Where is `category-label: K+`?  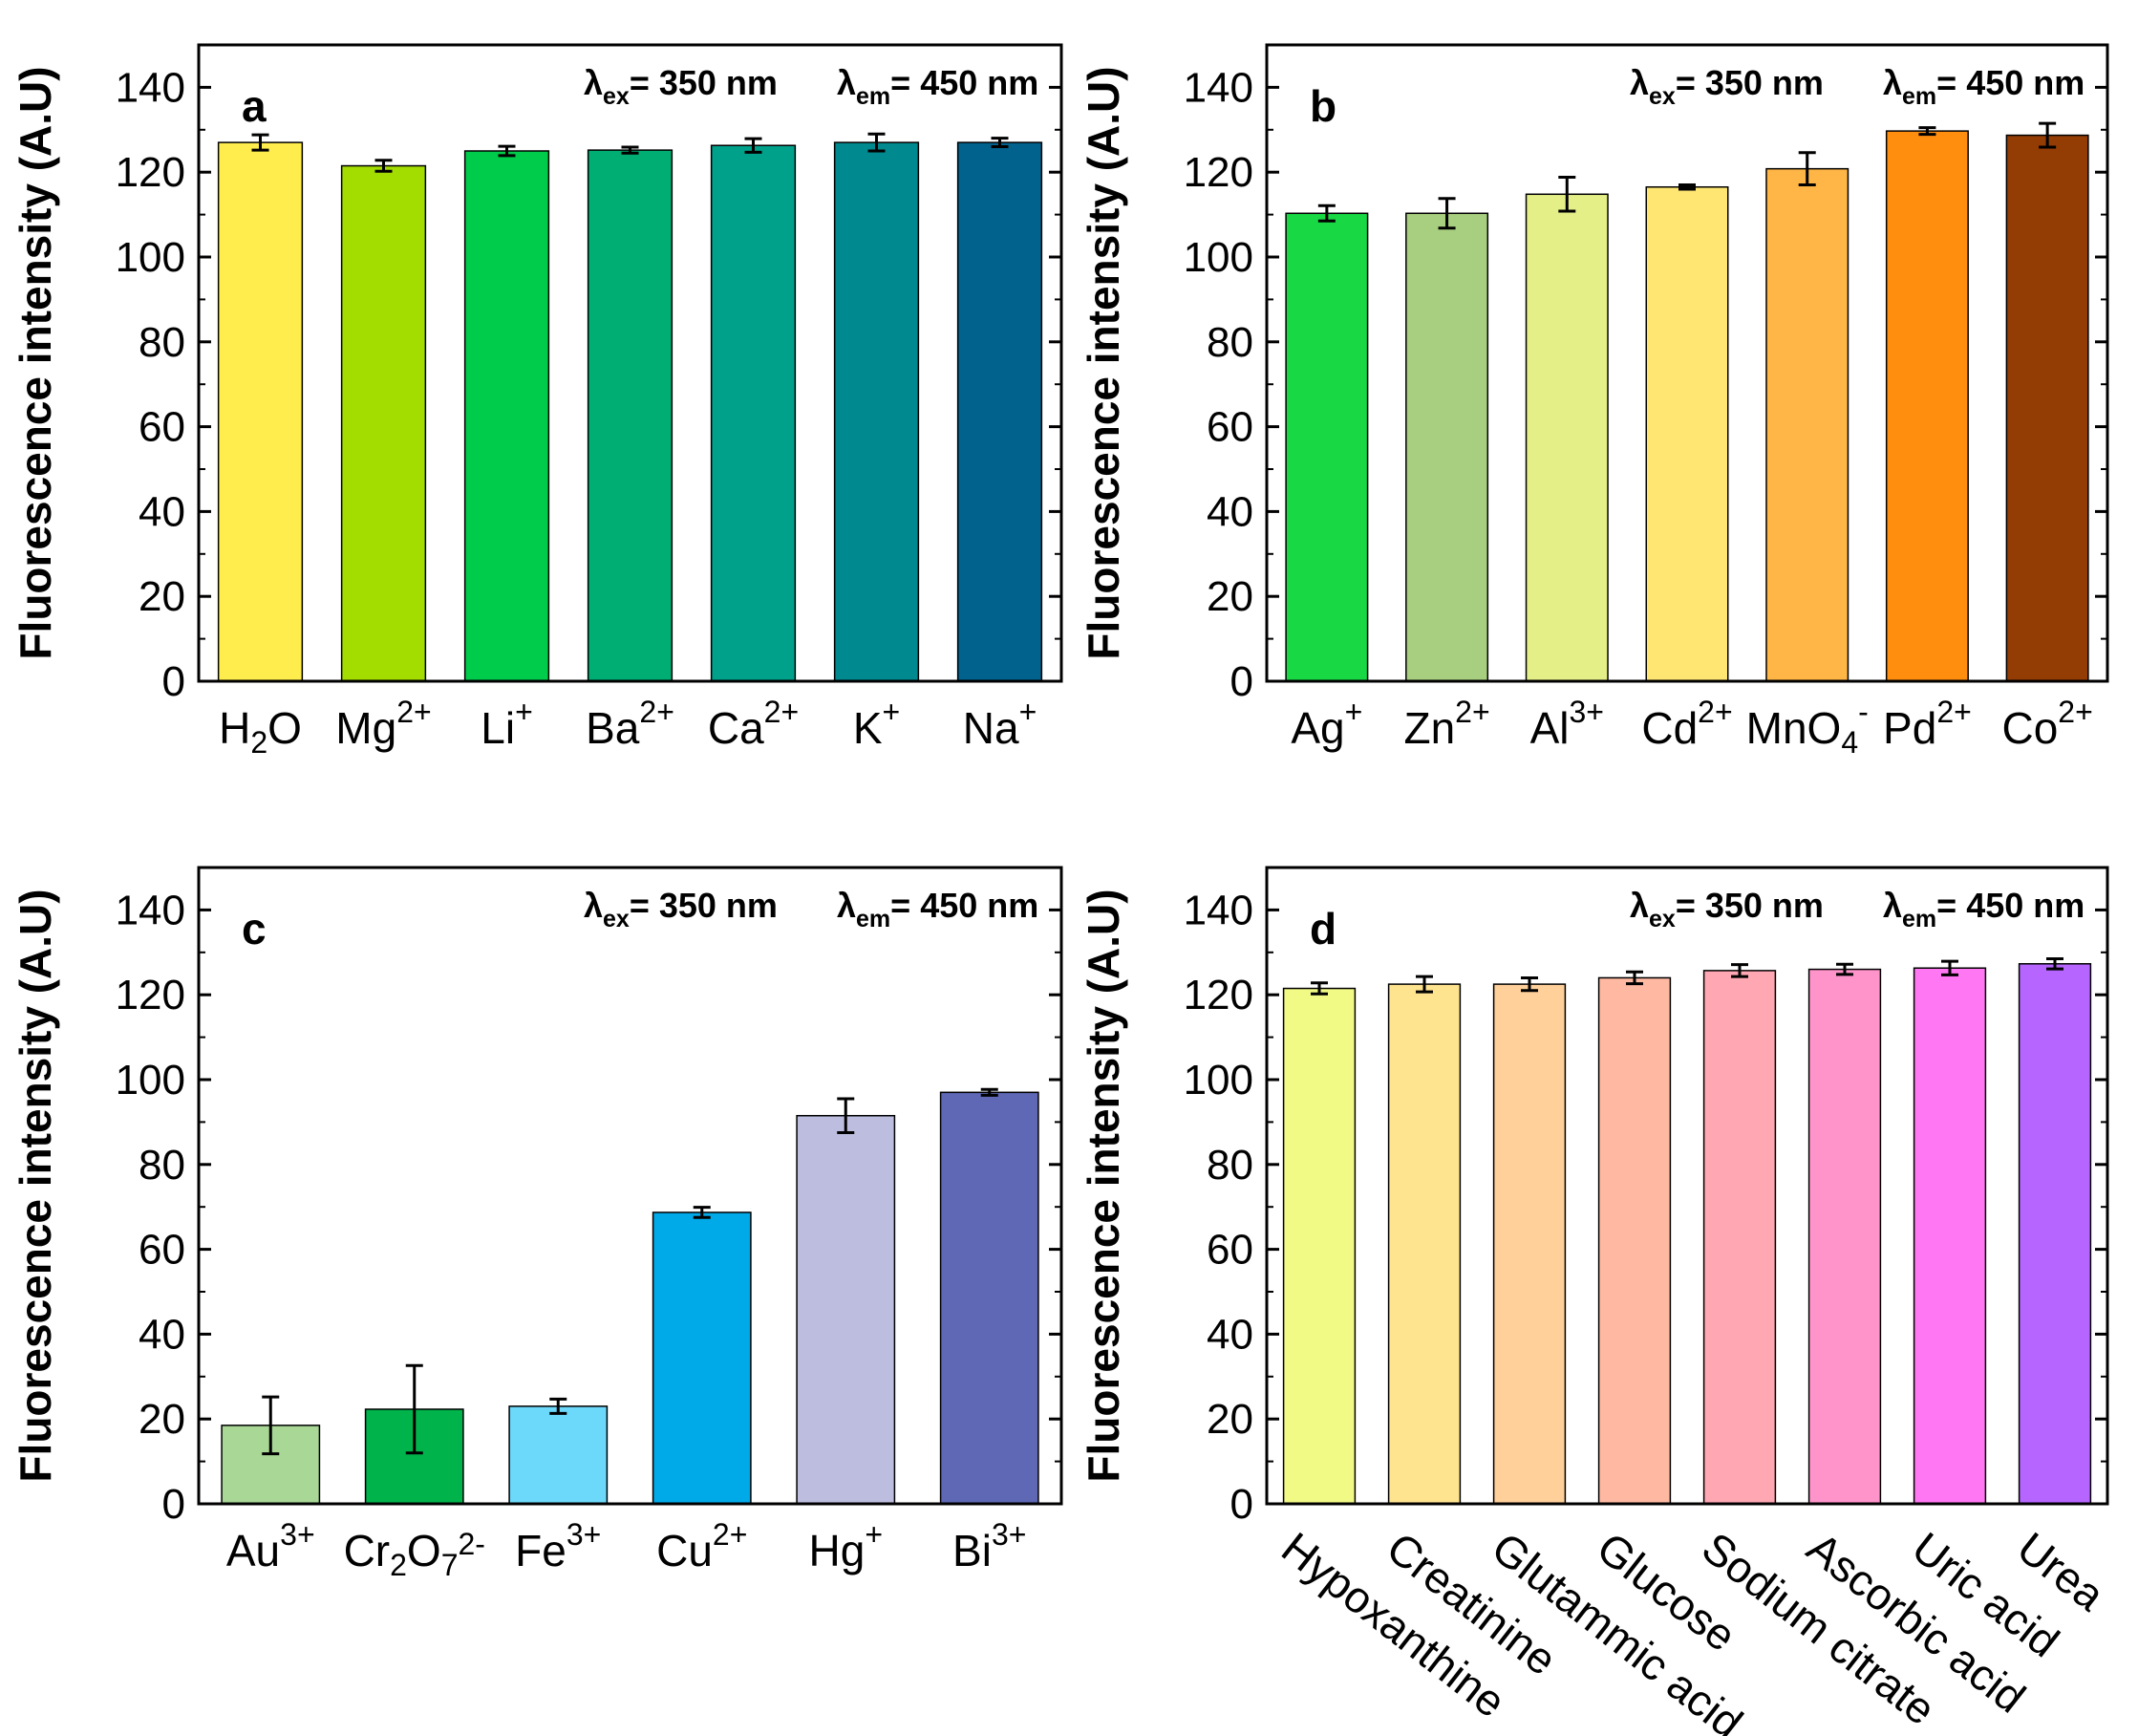 category-label: K+ is located at coordinates (876, 724).